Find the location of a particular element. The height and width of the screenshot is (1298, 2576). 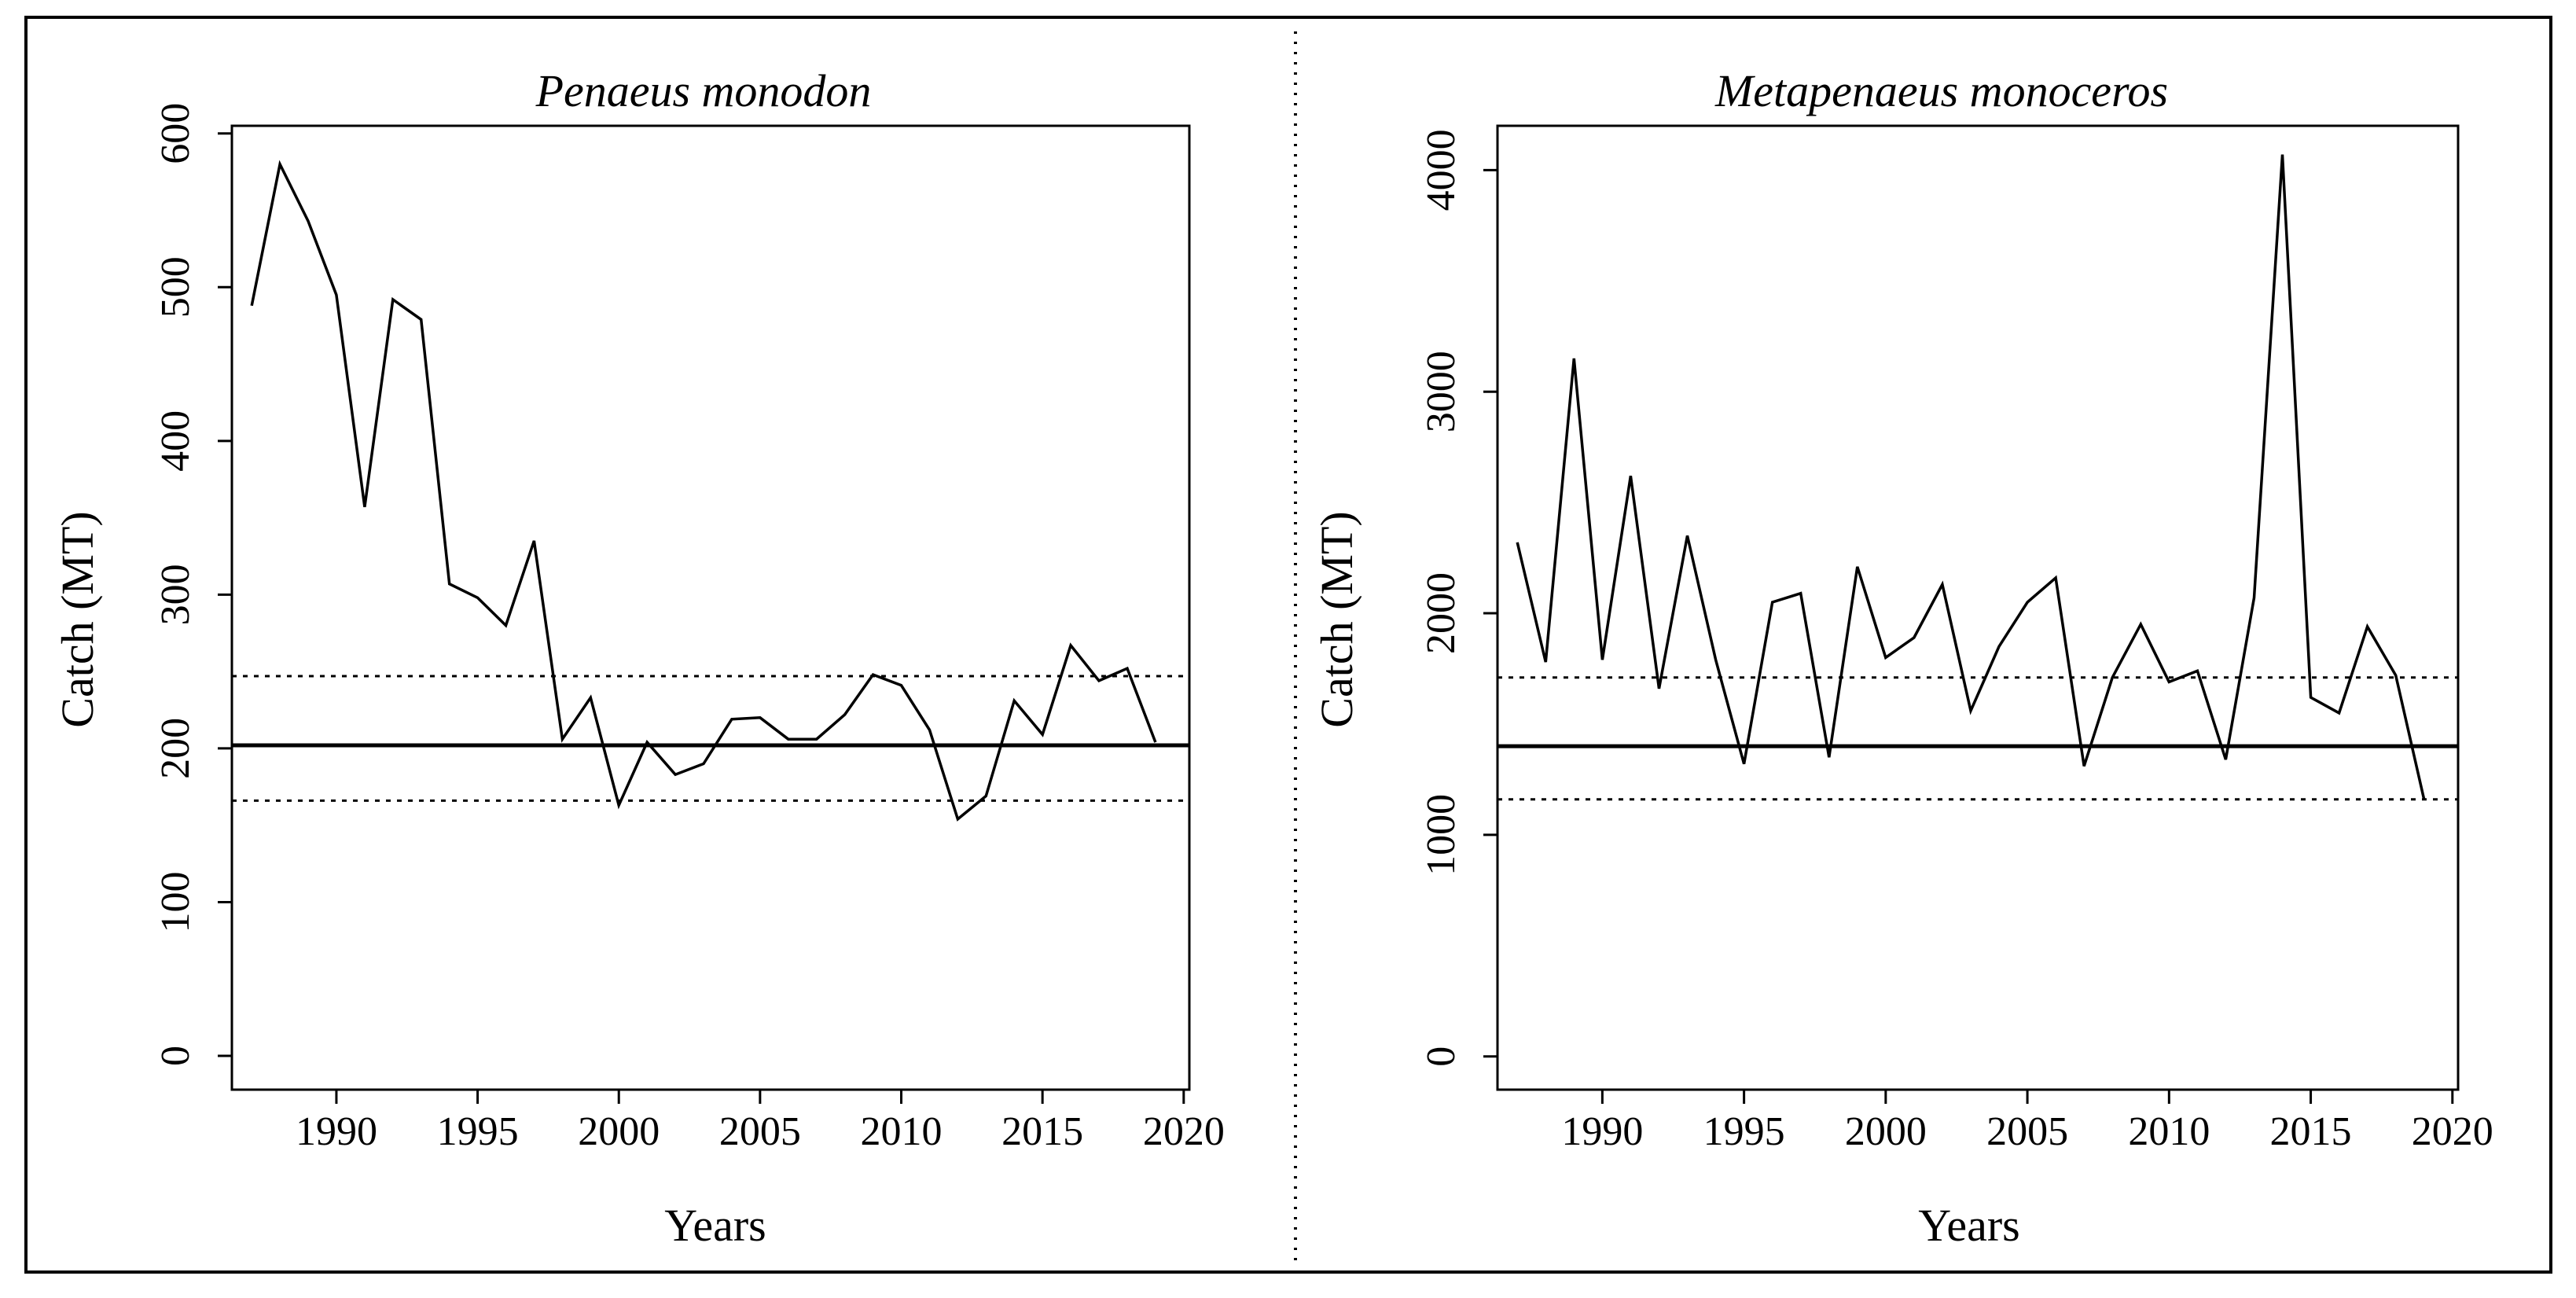

y-tick-label: 400 is located at coordinates (175, 441).